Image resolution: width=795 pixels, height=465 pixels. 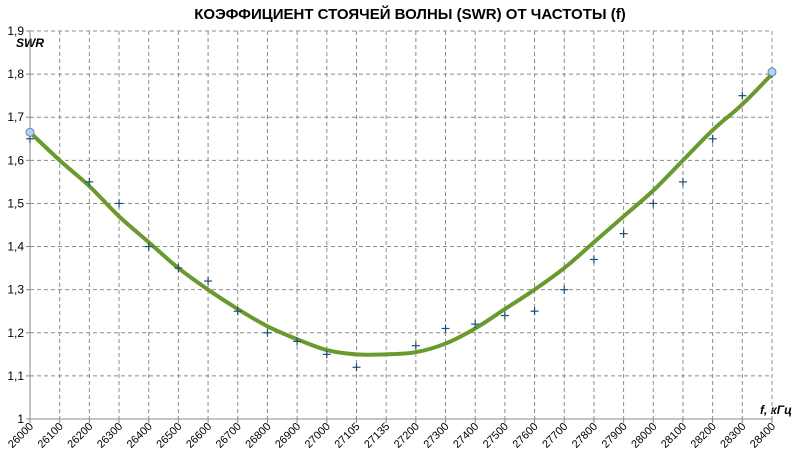 What do you see at coordinates (229, 436) in the screenshot?
I see `x-tick-label: 26700` at bounding box center [229, 436].